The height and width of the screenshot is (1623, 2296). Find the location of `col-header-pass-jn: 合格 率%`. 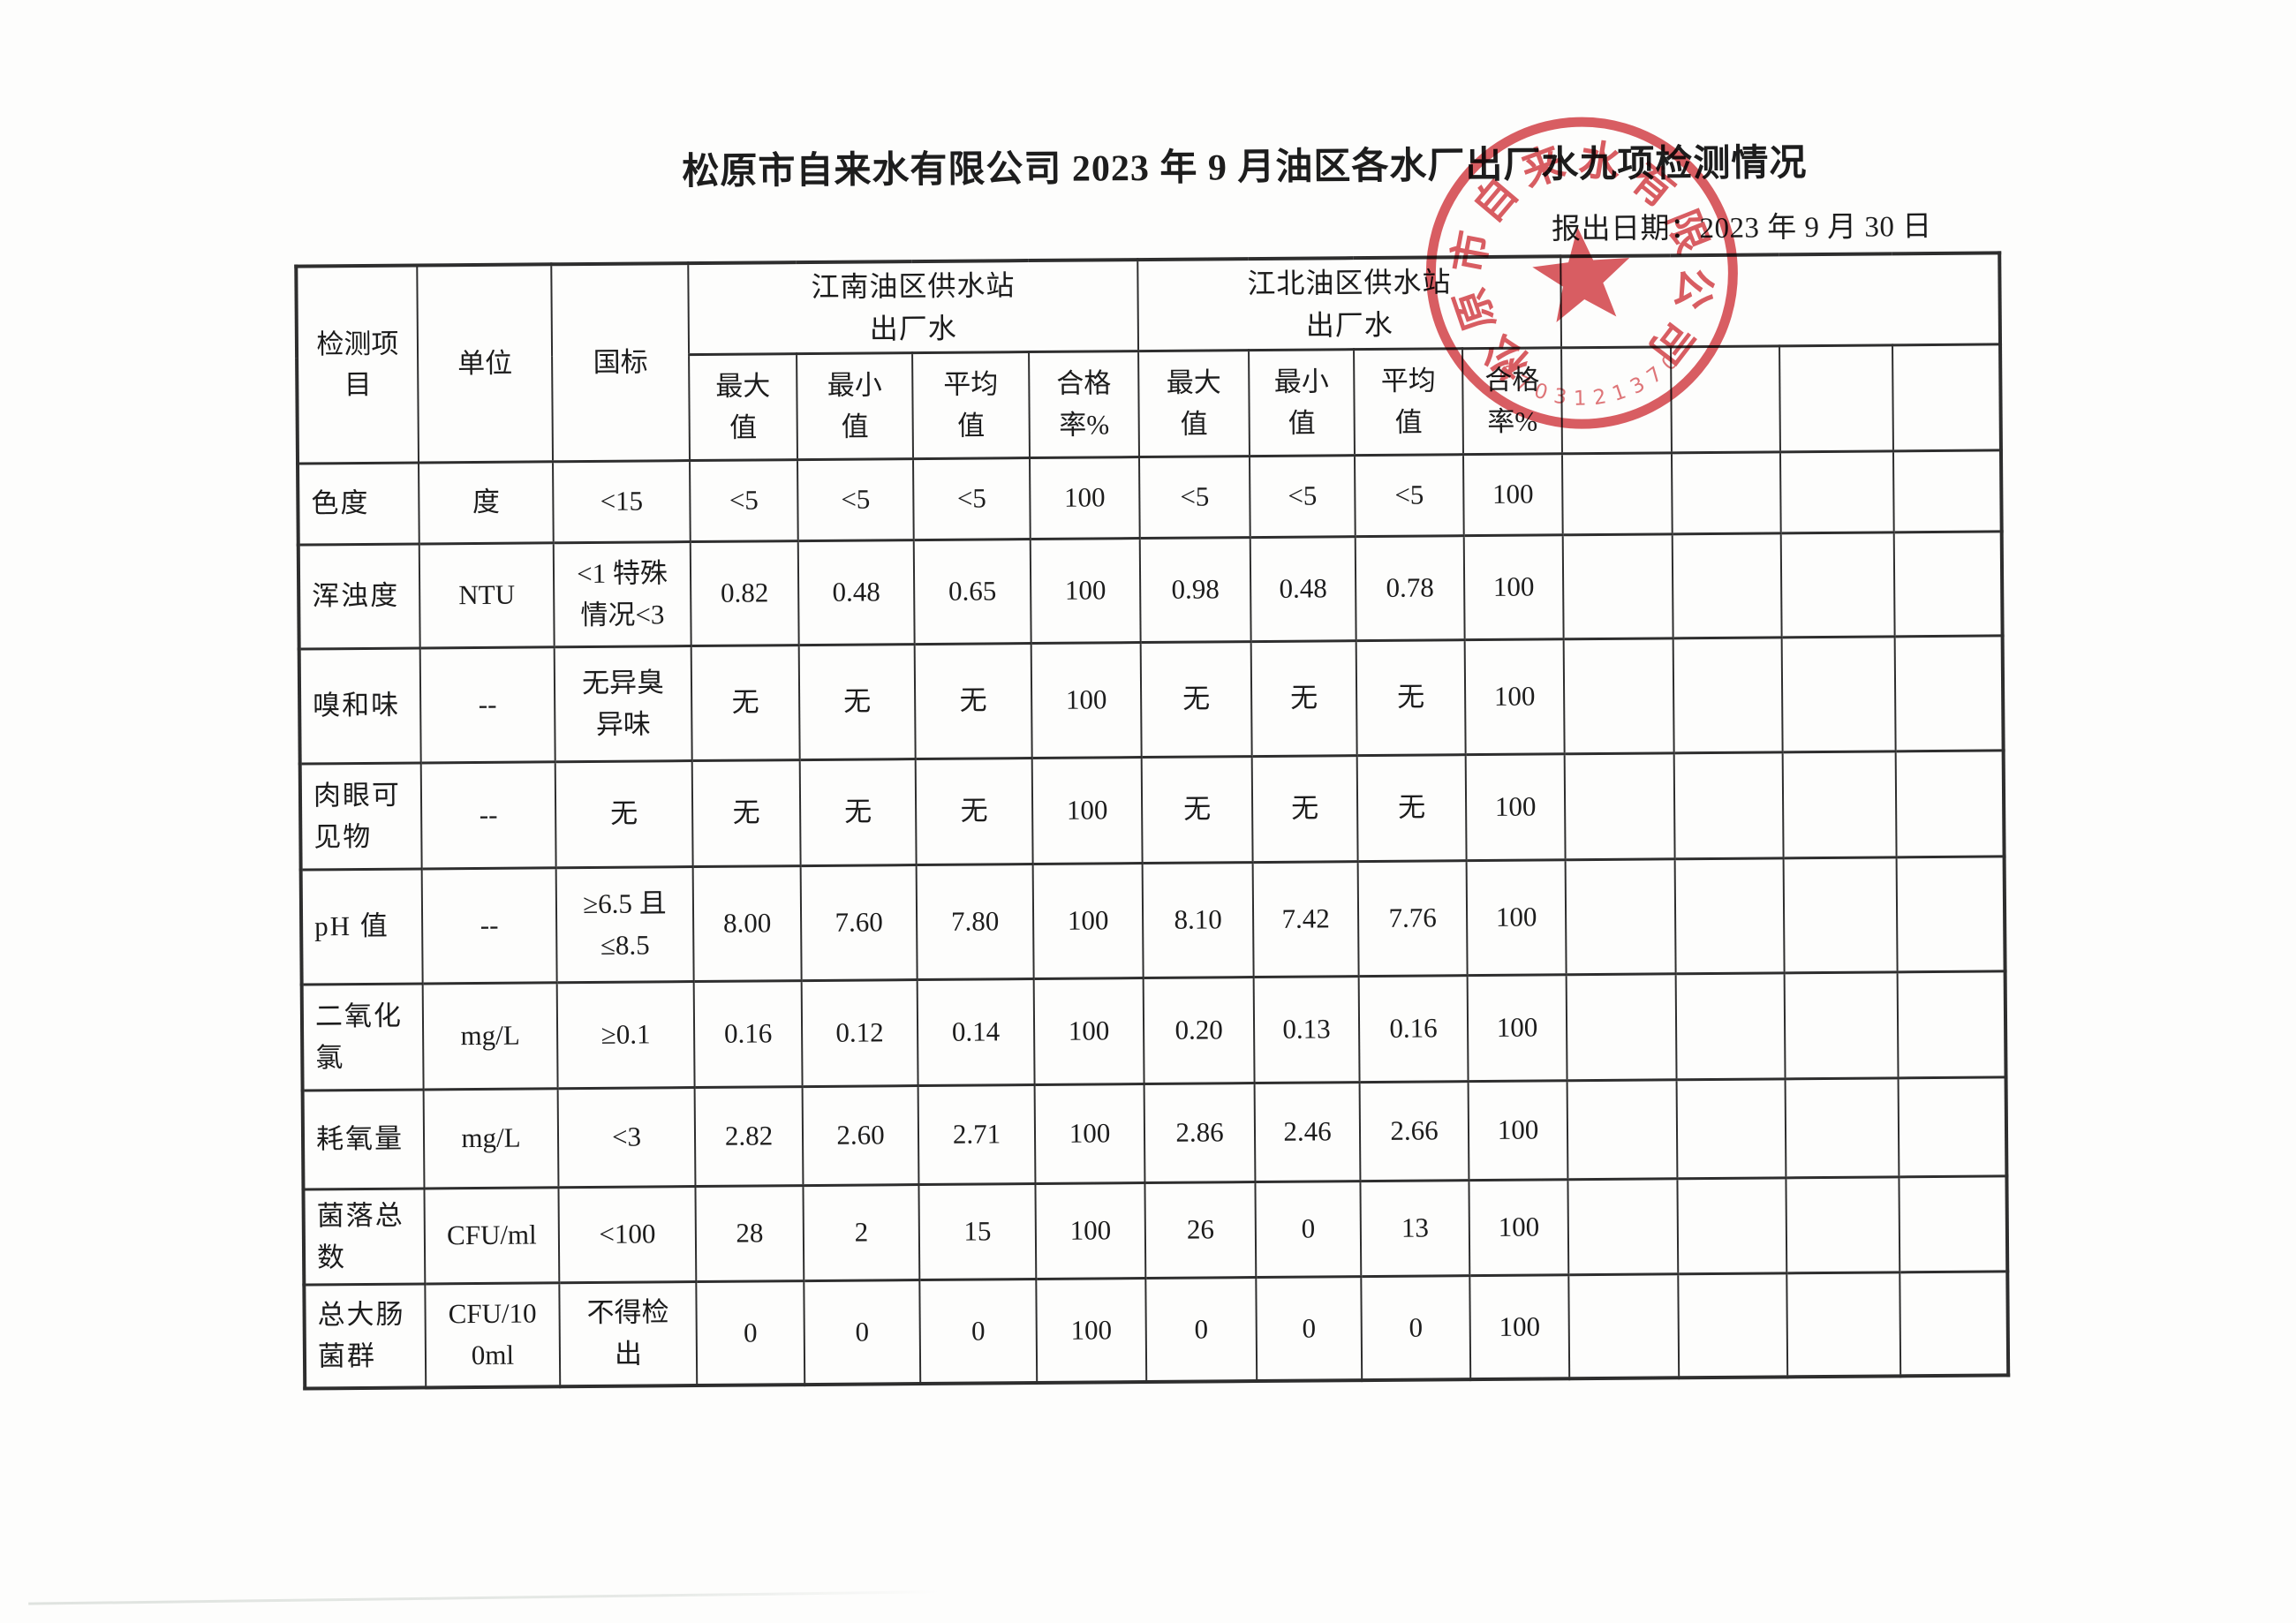

col-header-pass-jn: 合格 率% is located at coordinates (1084, 404).